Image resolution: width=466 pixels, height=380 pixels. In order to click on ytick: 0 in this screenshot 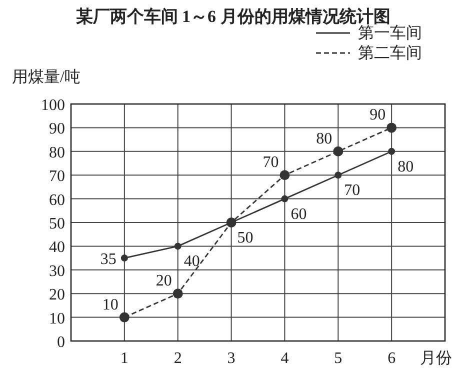, I will do `click(61, 342)`.